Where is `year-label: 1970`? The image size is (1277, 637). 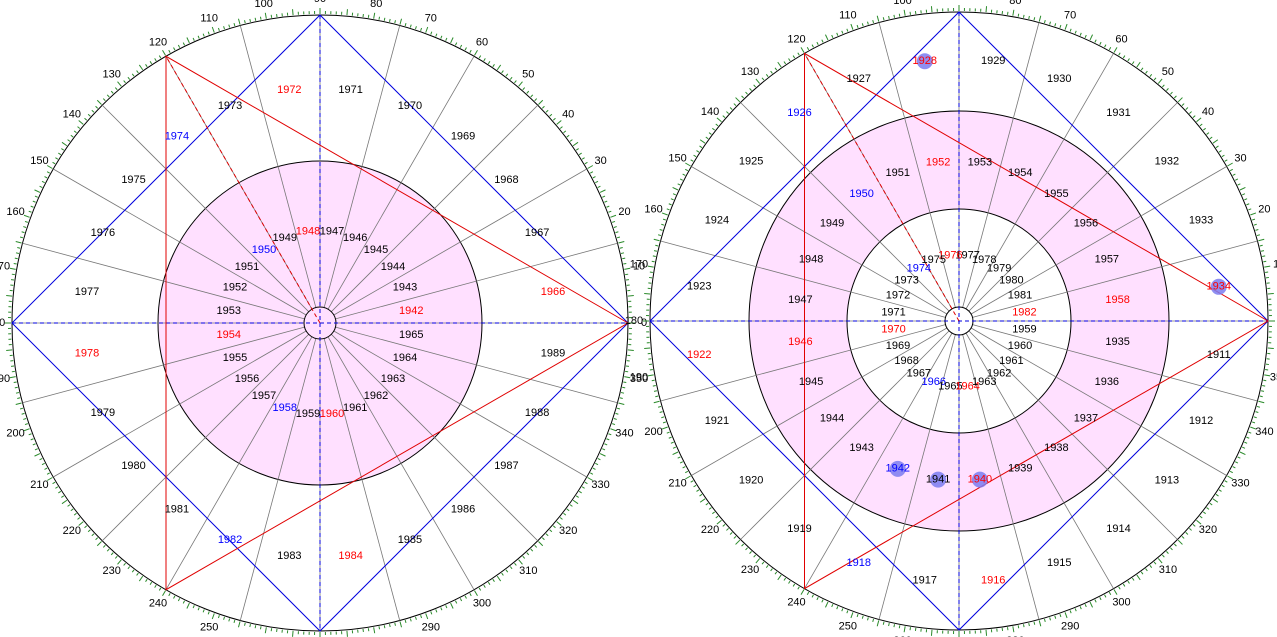
year-label: 1970 is located at coordinates (410, 106).